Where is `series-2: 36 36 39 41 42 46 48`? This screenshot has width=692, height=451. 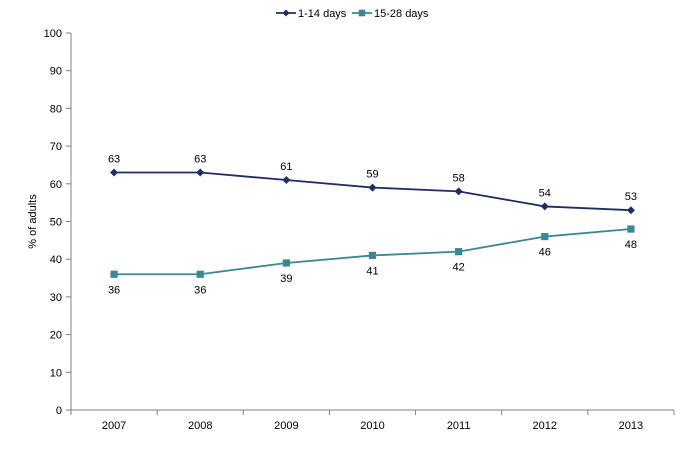
series-2: 36 36 39 41 42 46 48 is located at coordinates (372, 260).